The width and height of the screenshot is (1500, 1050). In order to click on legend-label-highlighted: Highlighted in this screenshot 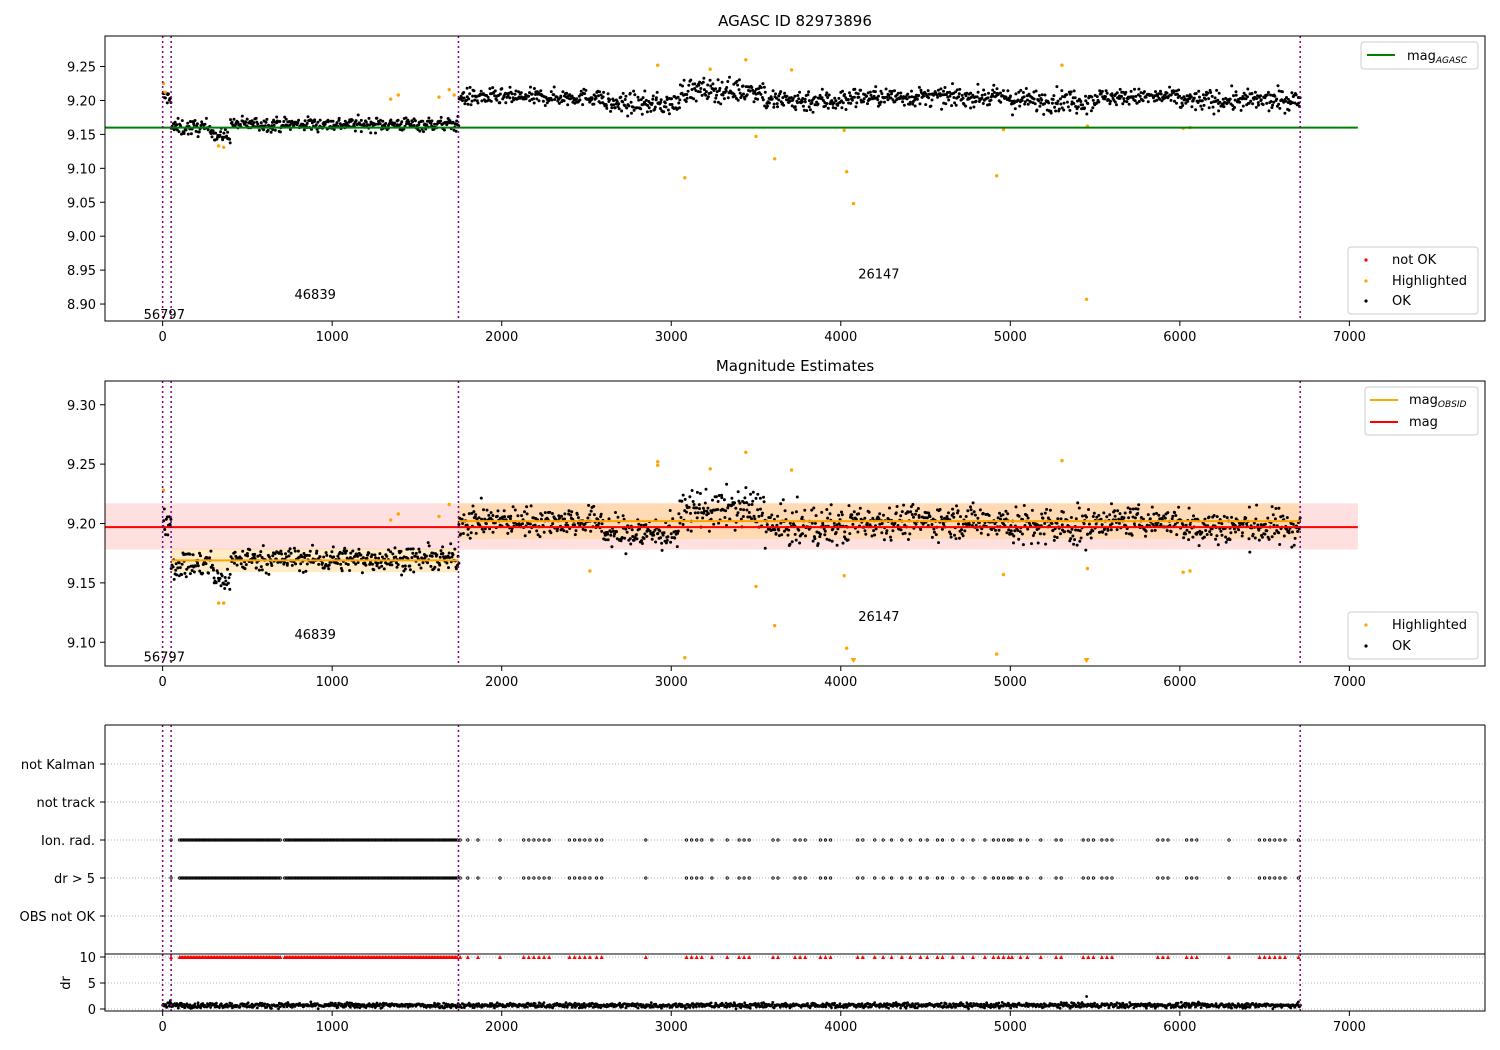, I will do `click(1429, 625)`.